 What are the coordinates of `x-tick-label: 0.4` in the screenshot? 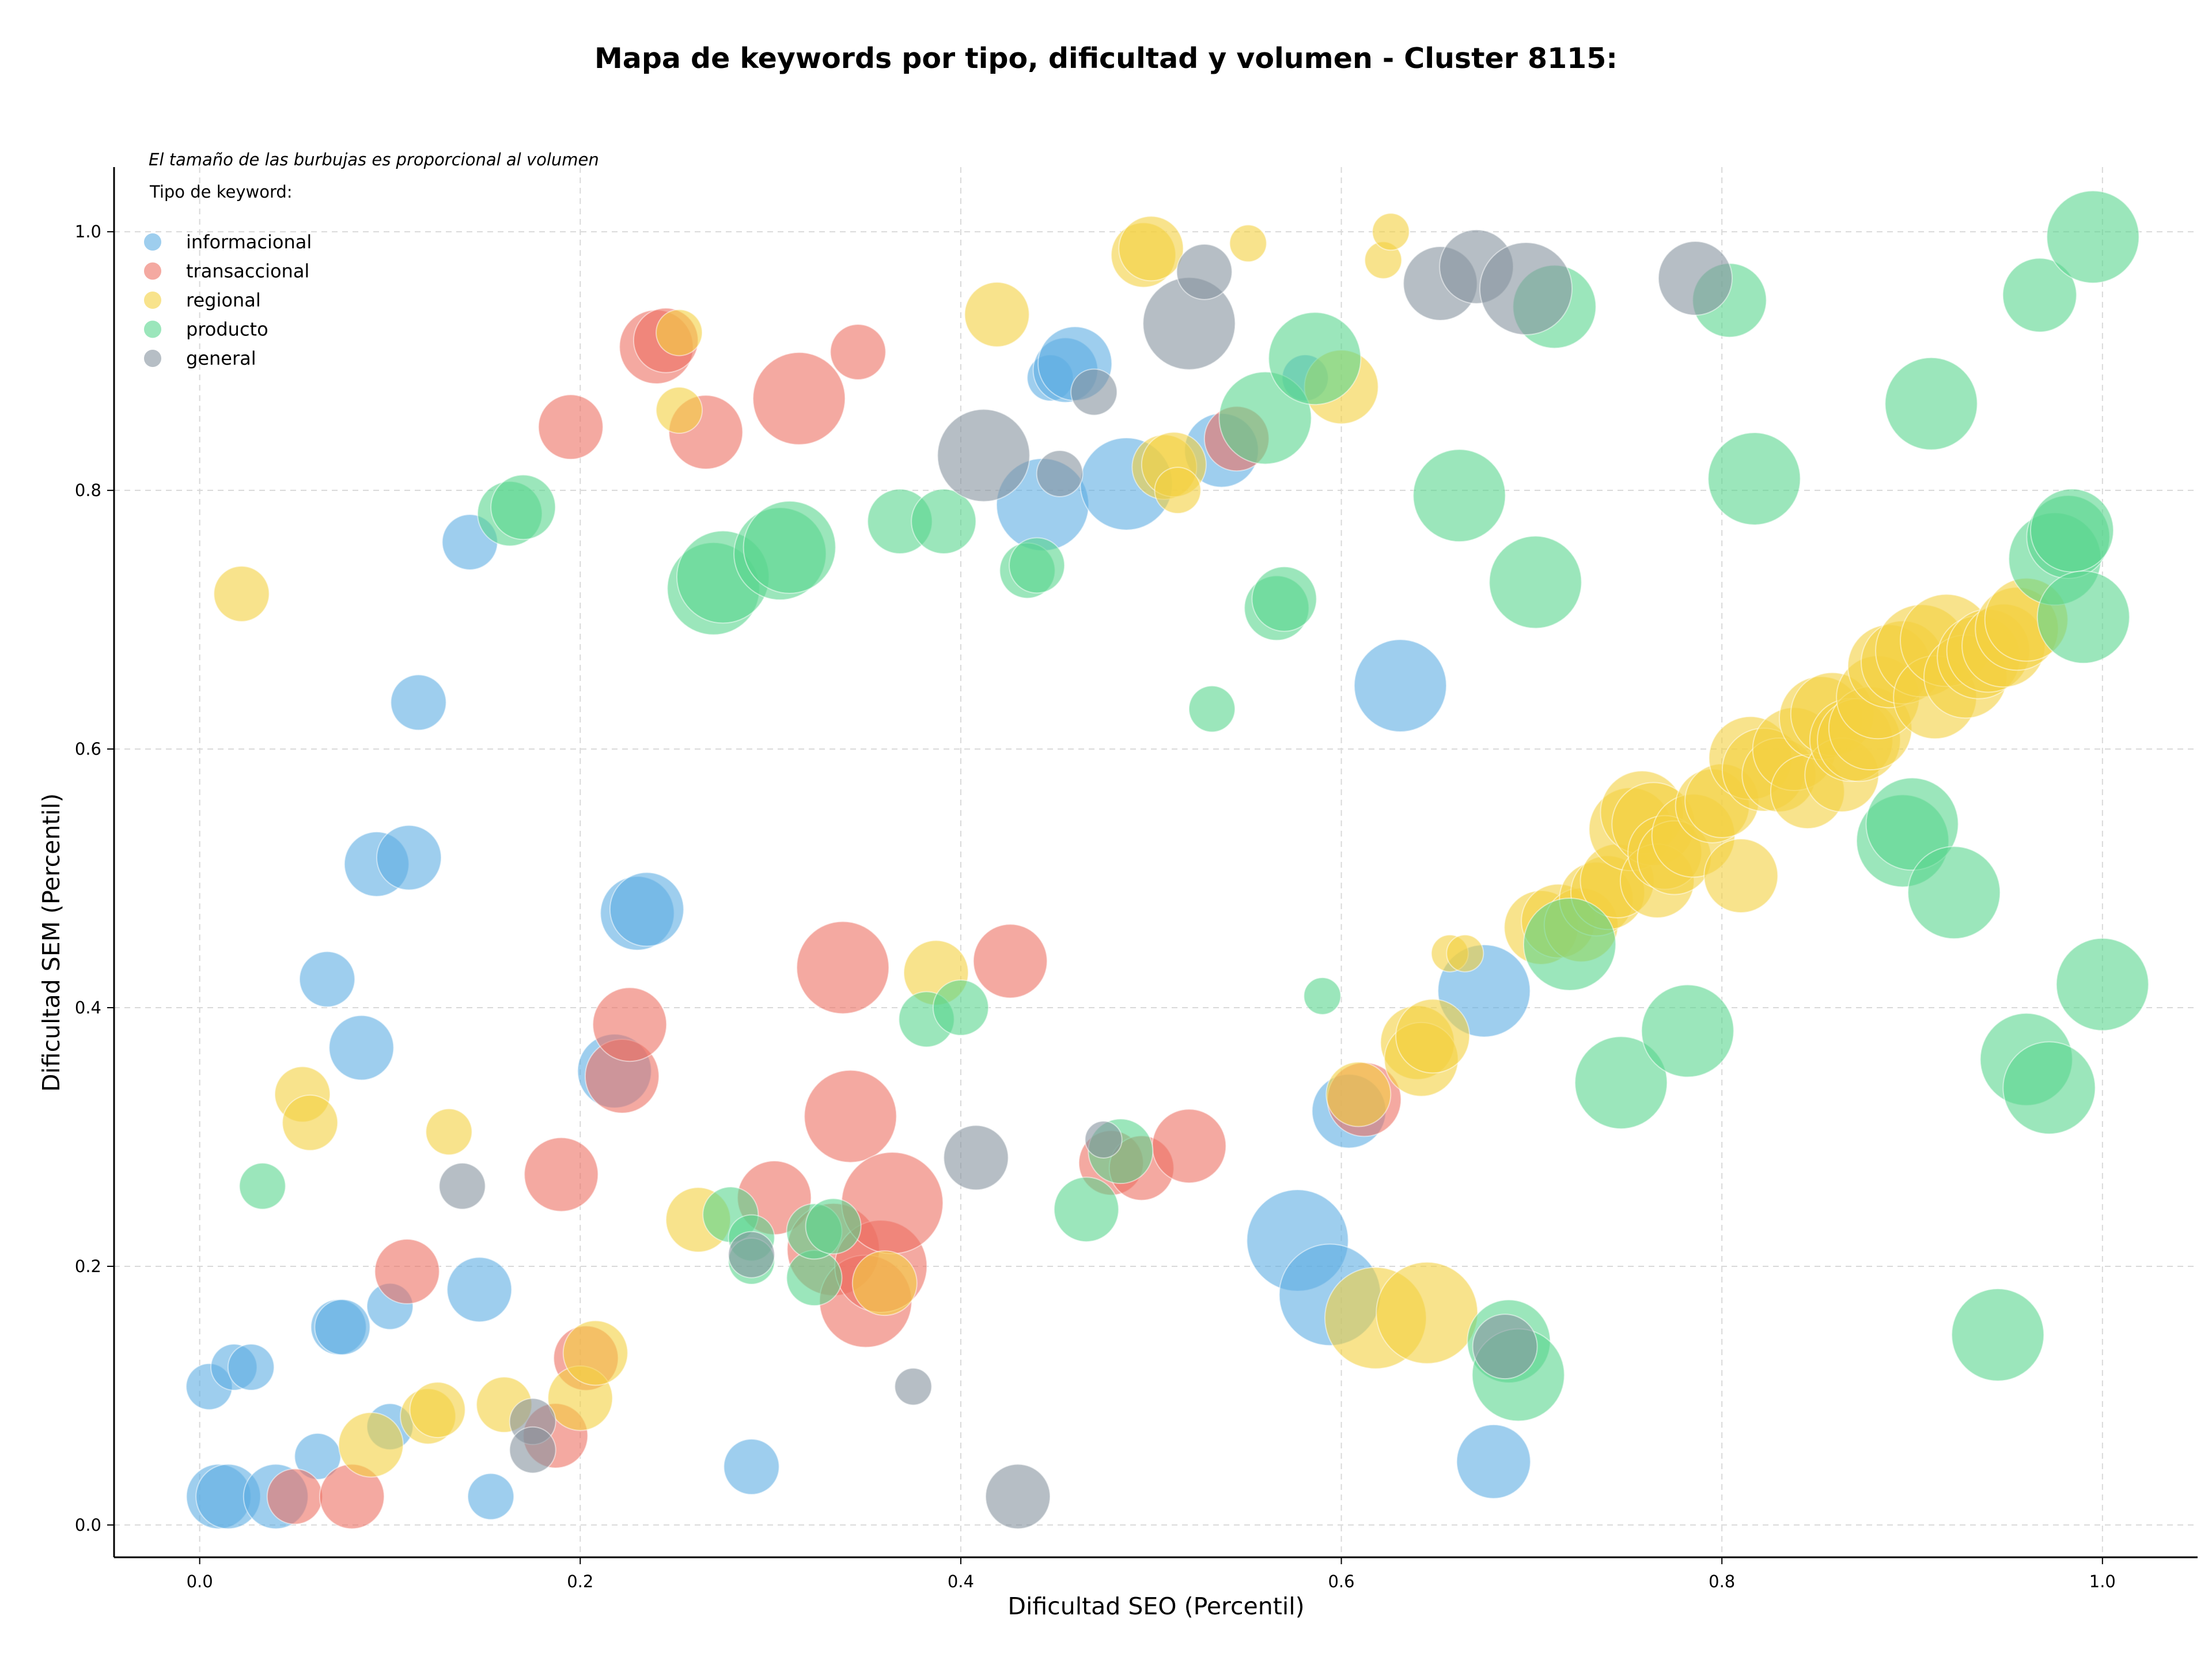 It's located at (961, 1581).